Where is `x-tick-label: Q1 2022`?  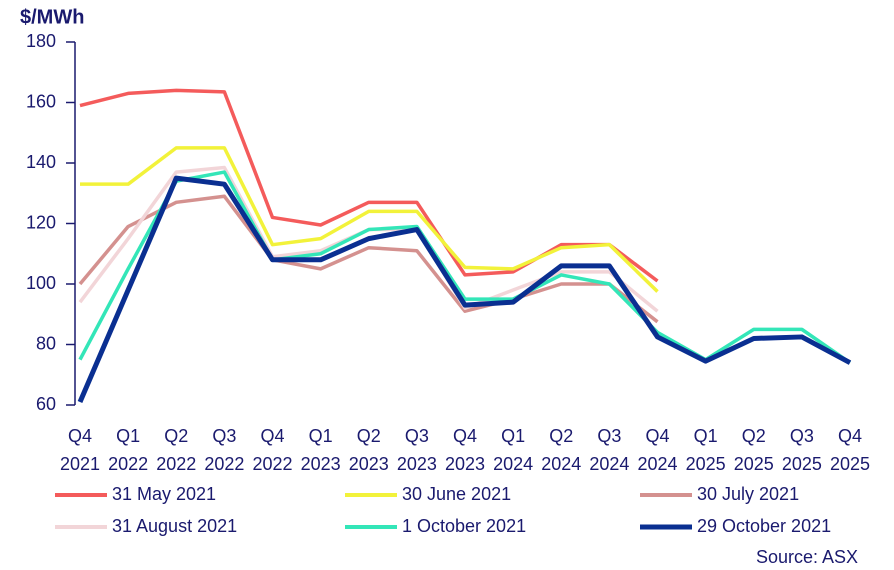 x-tick-label: Q1 2022 is located at coordinates (128, 450).